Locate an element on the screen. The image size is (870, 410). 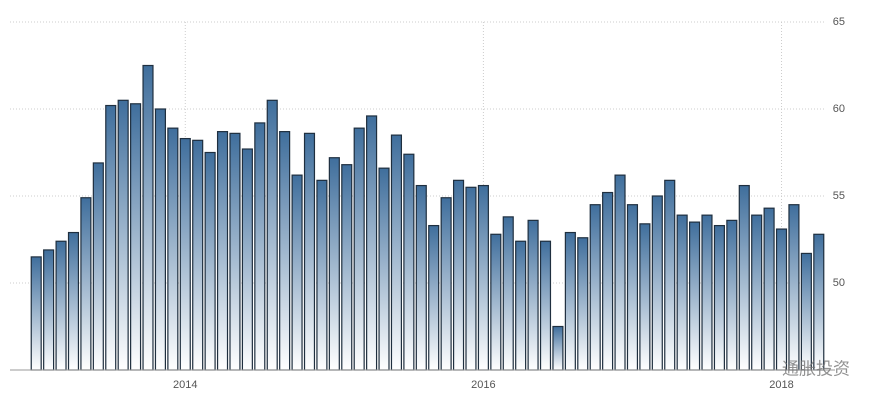
y-tick-label: 55 is located at coordinates (839, 196).